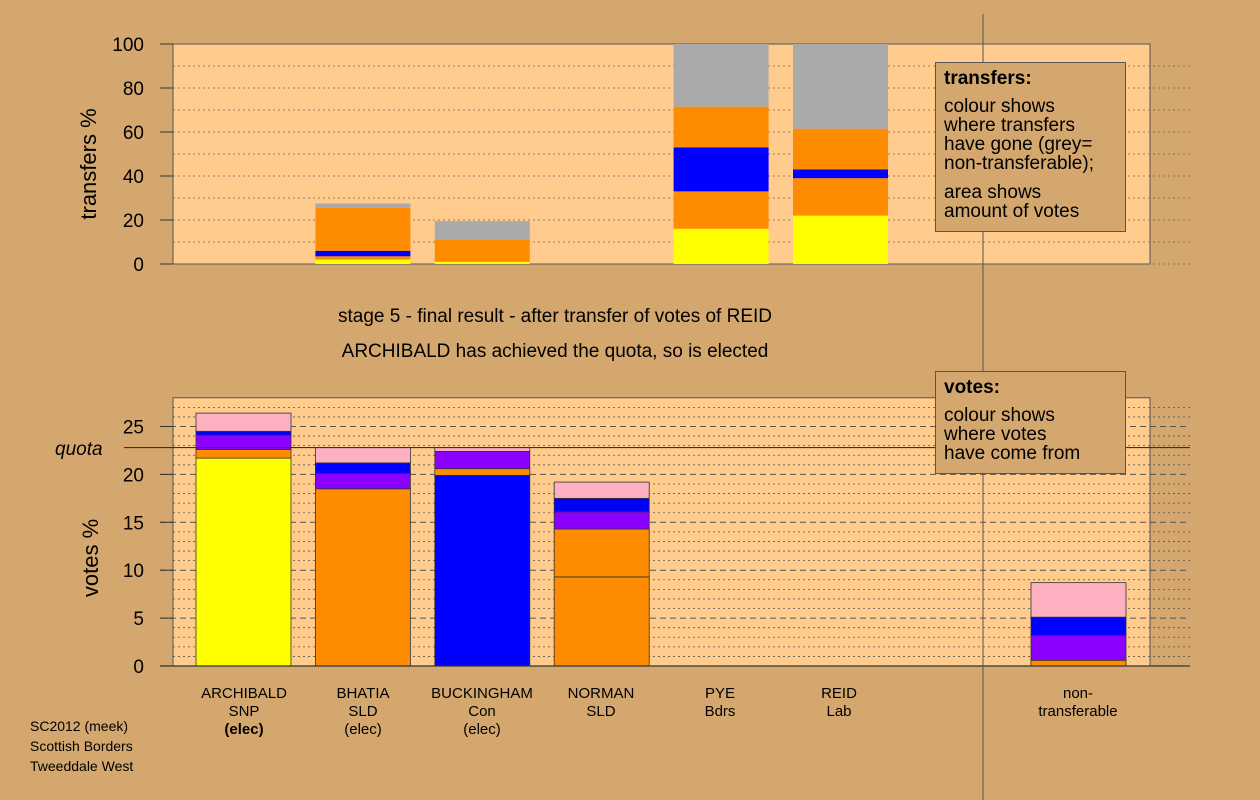  What do you see at coordinates (128, 45) in the screenshot?
I see `transfers-tick-label: 100` at bounding box center [128, 45].